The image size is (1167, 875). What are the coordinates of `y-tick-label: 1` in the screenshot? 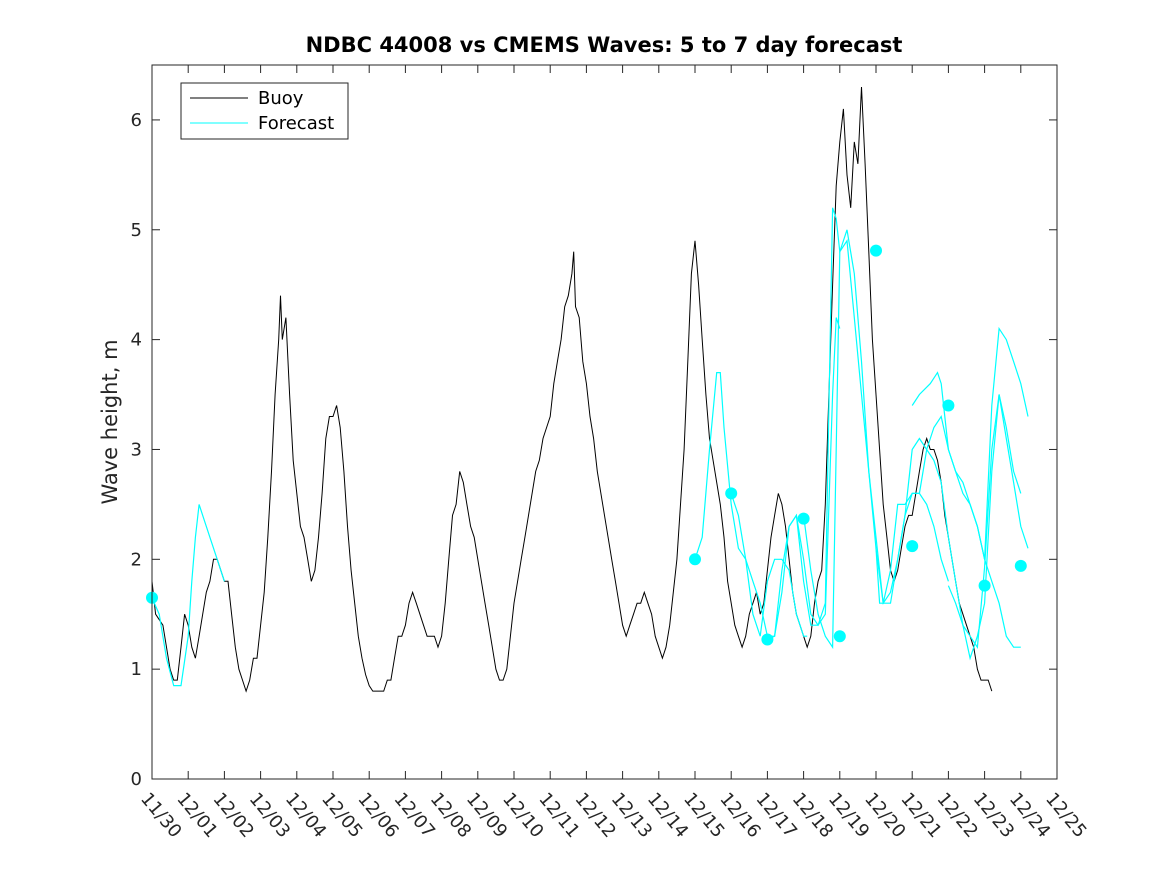 It's located at (136, 669).